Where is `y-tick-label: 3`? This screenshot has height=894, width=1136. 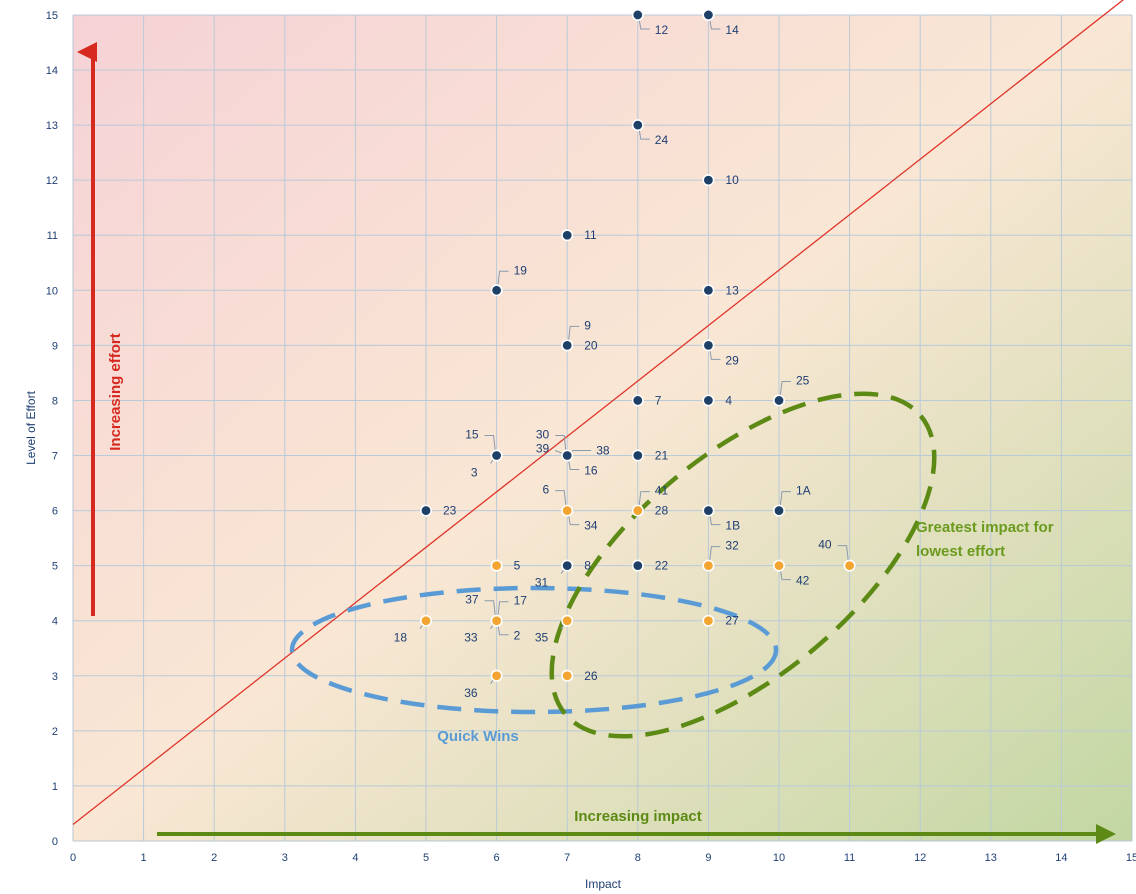 y-tick-label: 3 is located at coordinates (55, 677).